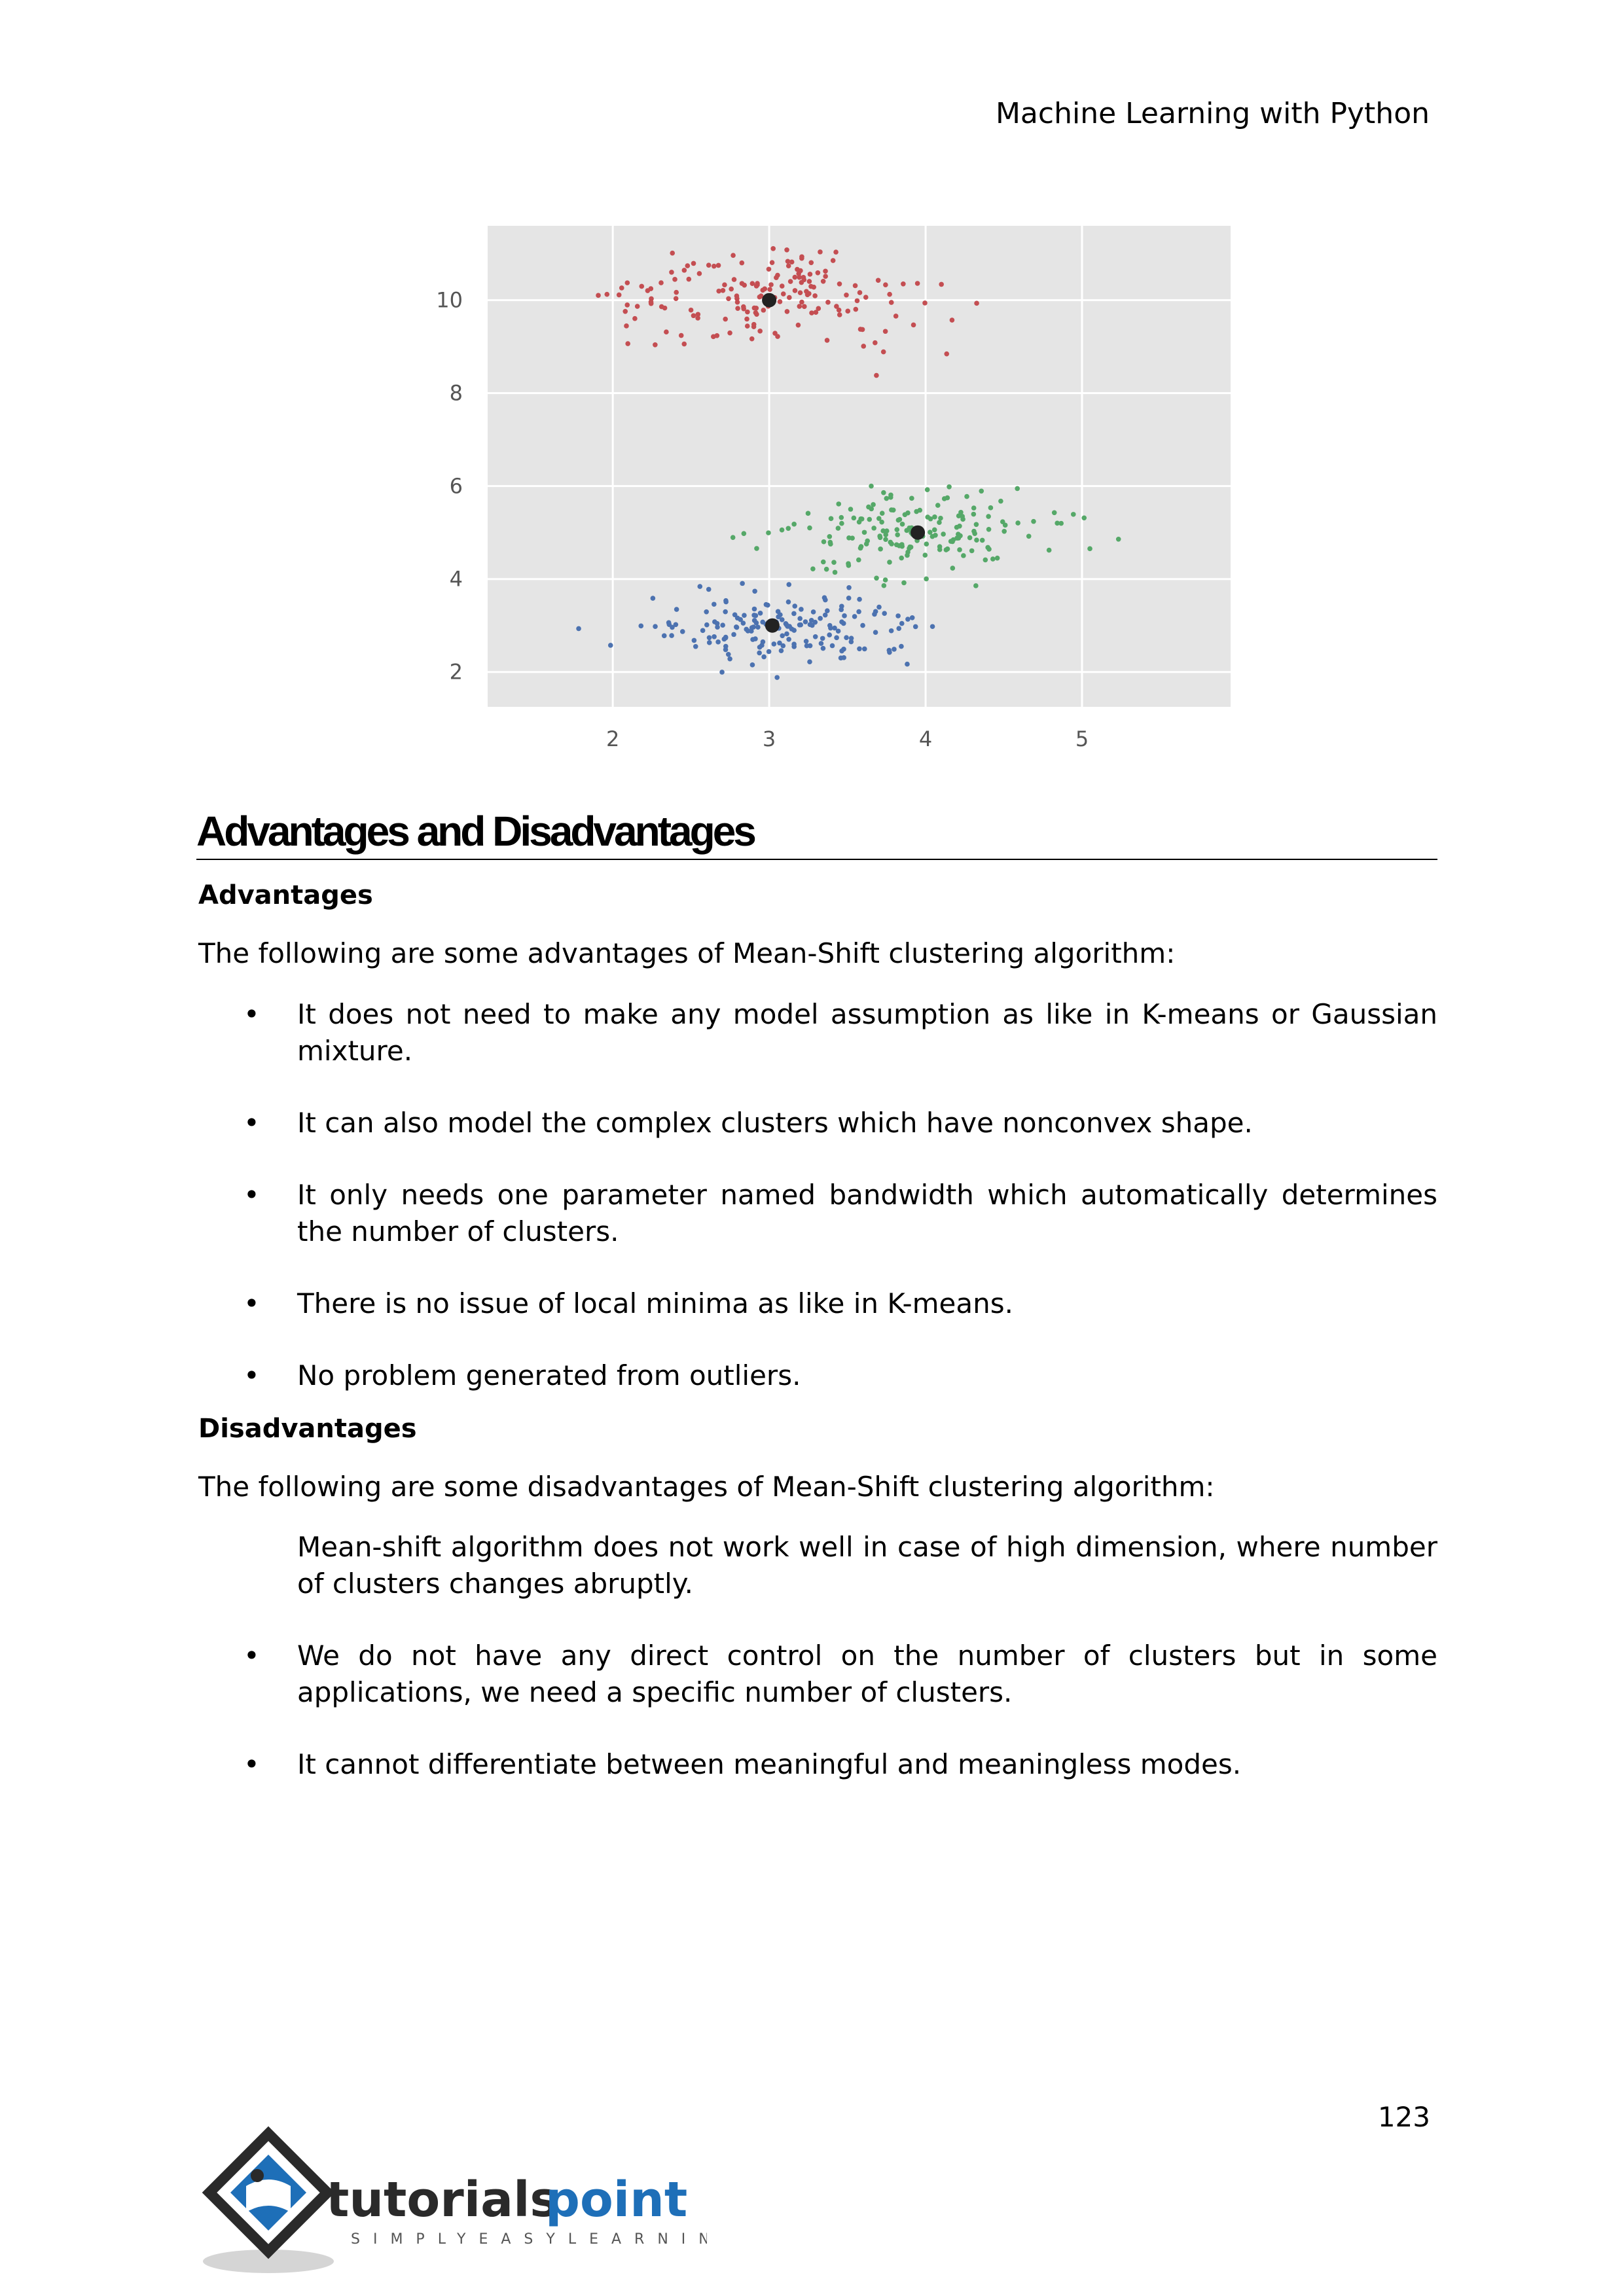 This screenshot has width=1624, height=2296. I want to click on centroid-point, so click(772, 625).